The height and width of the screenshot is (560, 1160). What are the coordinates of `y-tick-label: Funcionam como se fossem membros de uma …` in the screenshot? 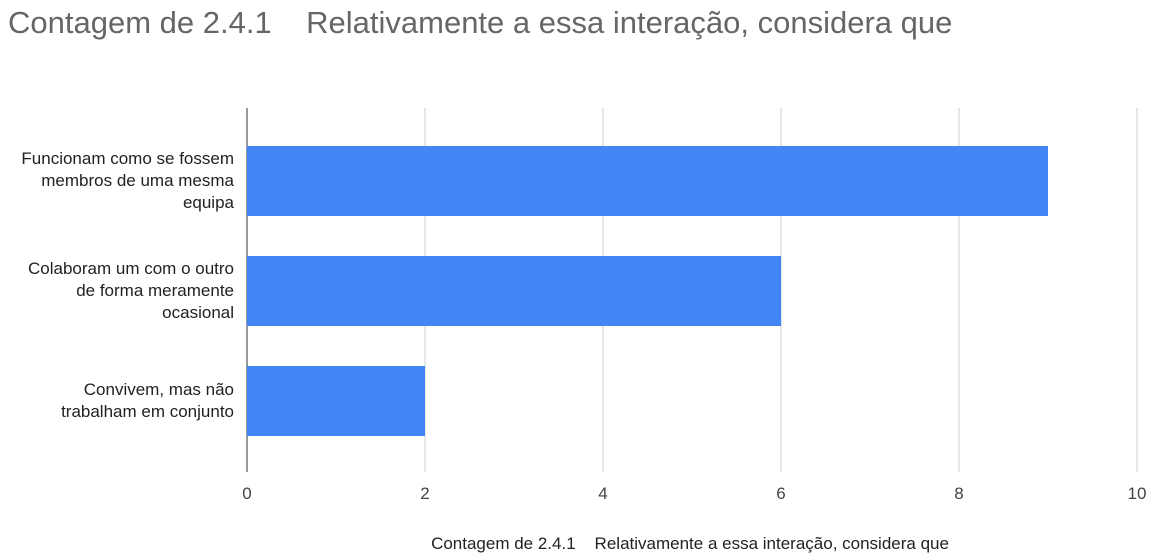 It's located at (127, 180).